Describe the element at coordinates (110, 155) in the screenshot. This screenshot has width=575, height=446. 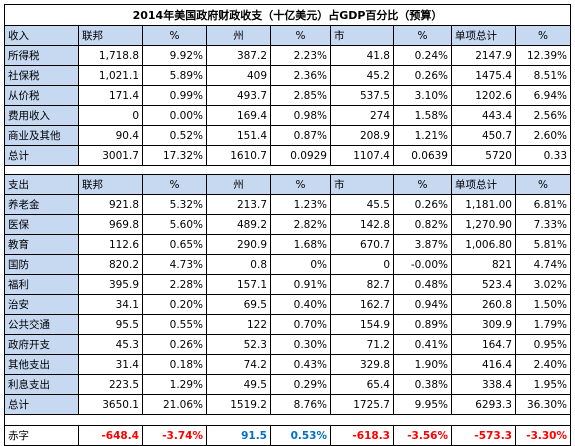
I see `table-cell: 3001.7` at that location.